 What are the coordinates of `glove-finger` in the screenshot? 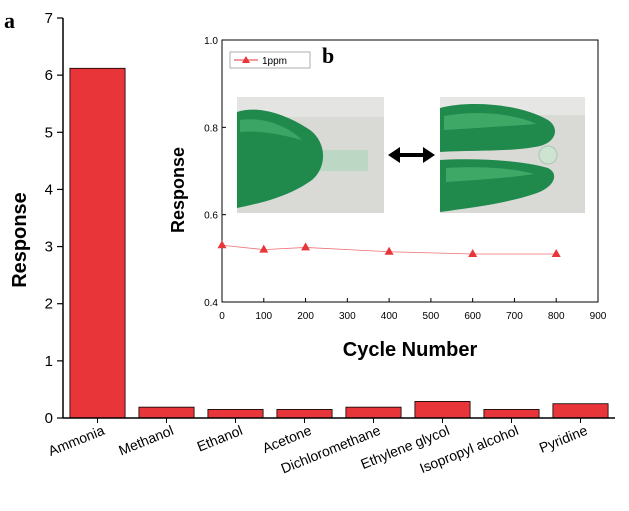 It's located at (280, 158).